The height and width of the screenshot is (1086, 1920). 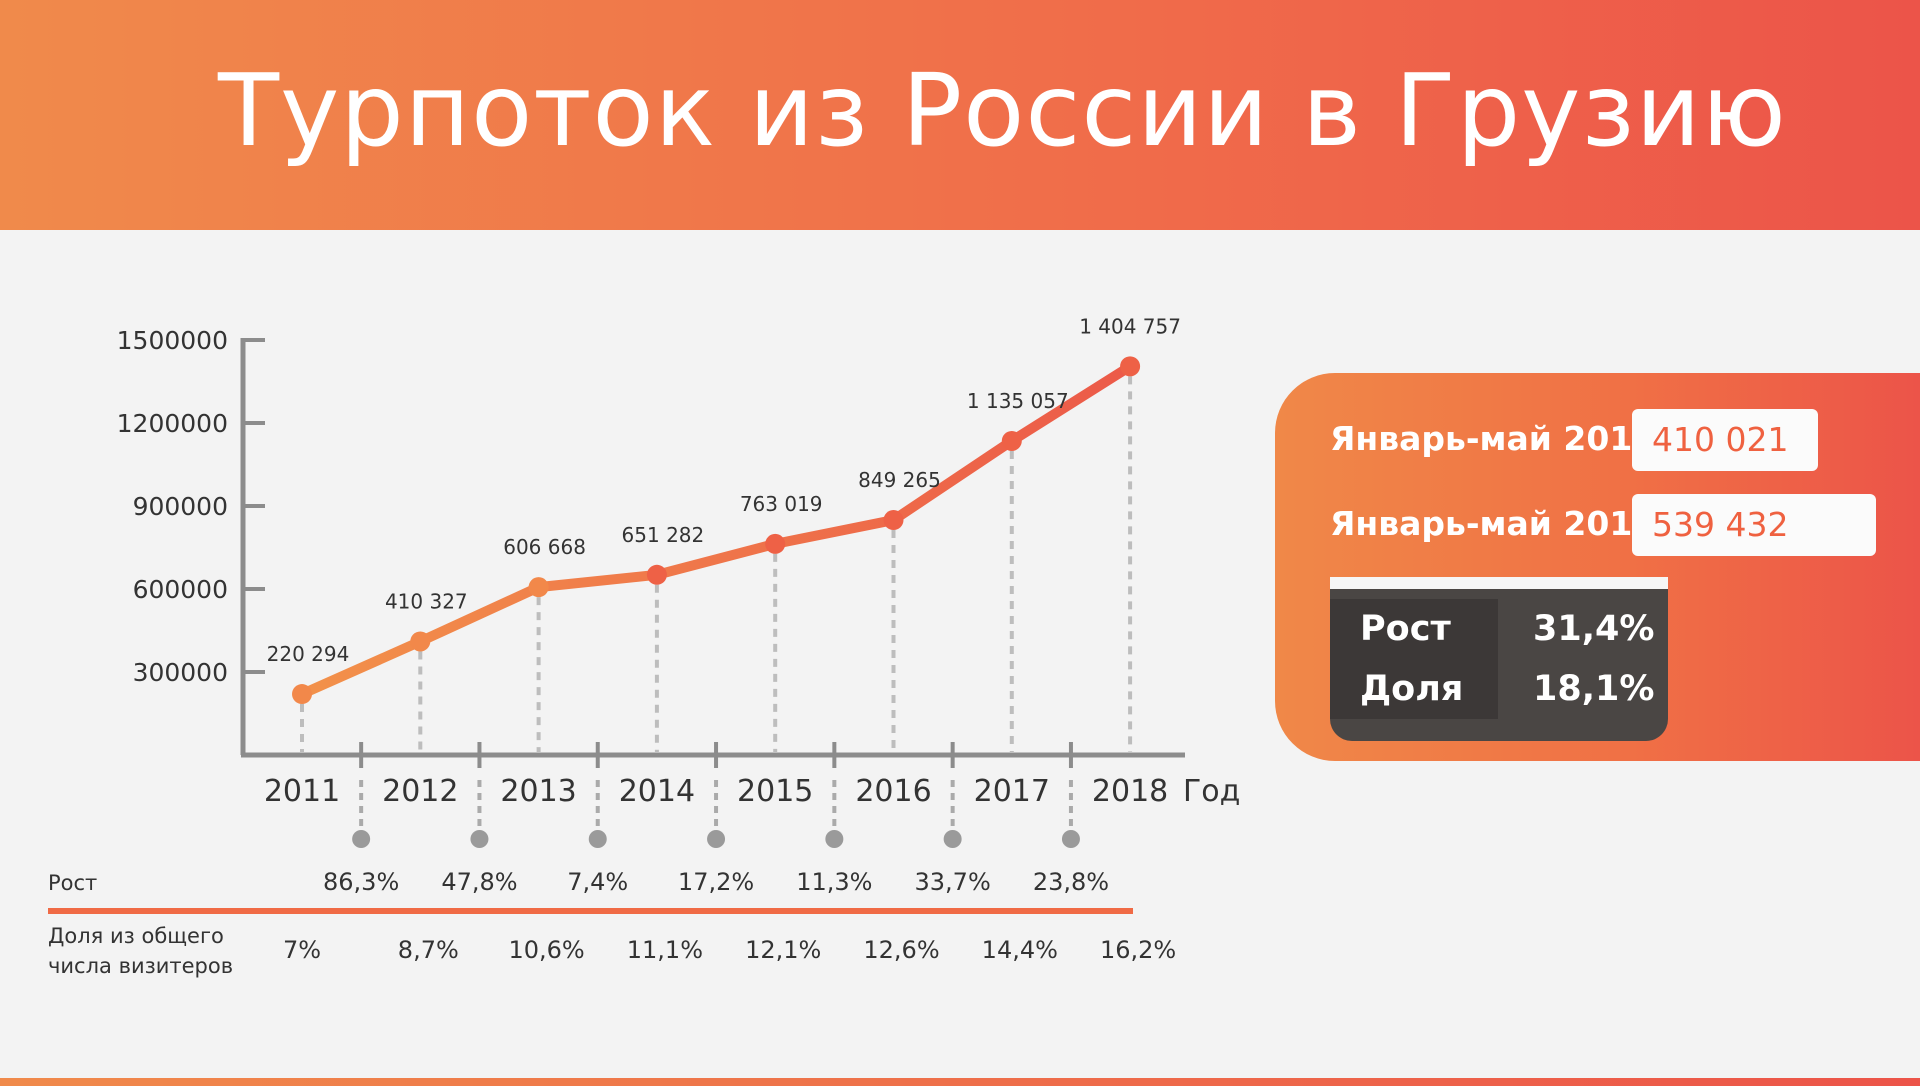 I want to click on share-value: 7%, so click(x=302, y=950).